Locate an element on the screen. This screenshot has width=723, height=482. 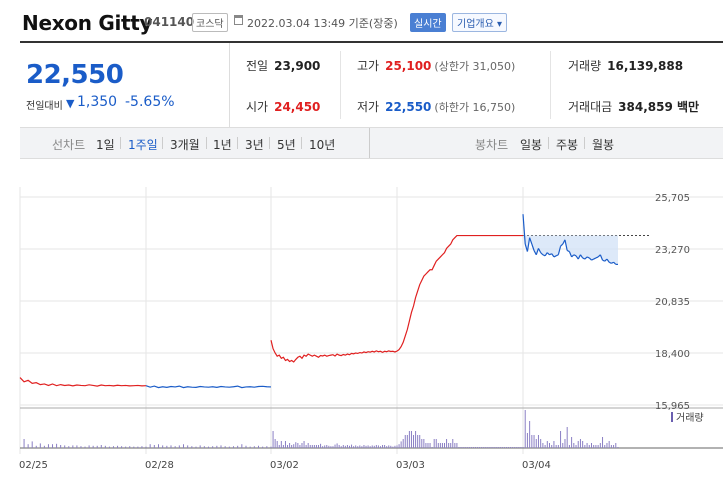
timestamp: 2022.03.04 13:49 기준(장중) is located at coordinates (322, 23).